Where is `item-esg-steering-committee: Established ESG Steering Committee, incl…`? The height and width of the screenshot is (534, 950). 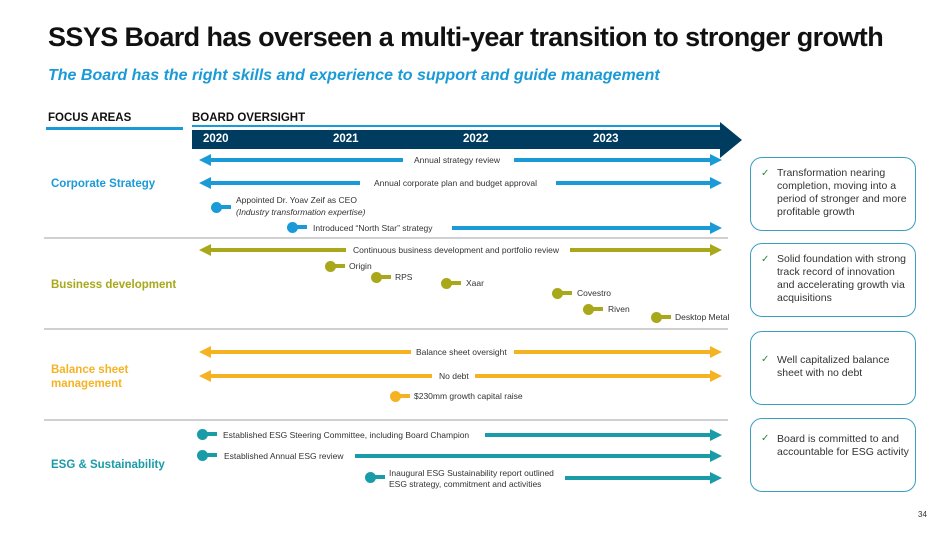
item-esg-steering-committee: Established ESG Steering Committee, incl… is located at coordinates (346, 435).